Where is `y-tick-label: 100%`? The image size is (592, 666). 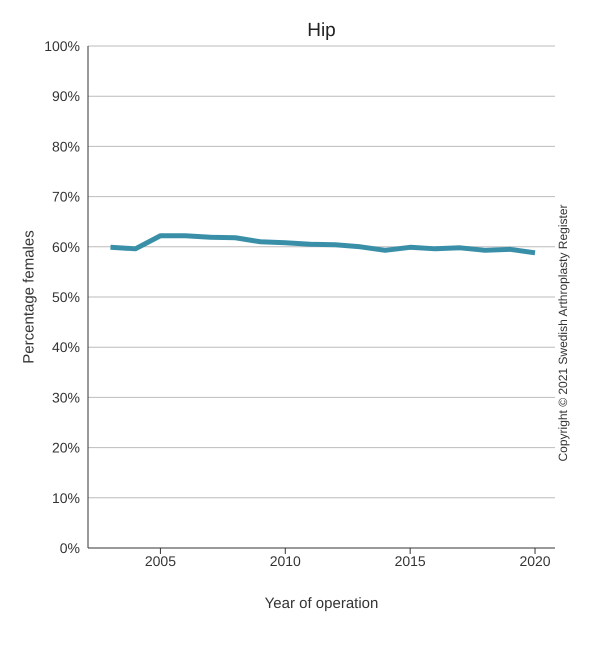
y-tick-label: 100% is located at coordinates (62, 46).